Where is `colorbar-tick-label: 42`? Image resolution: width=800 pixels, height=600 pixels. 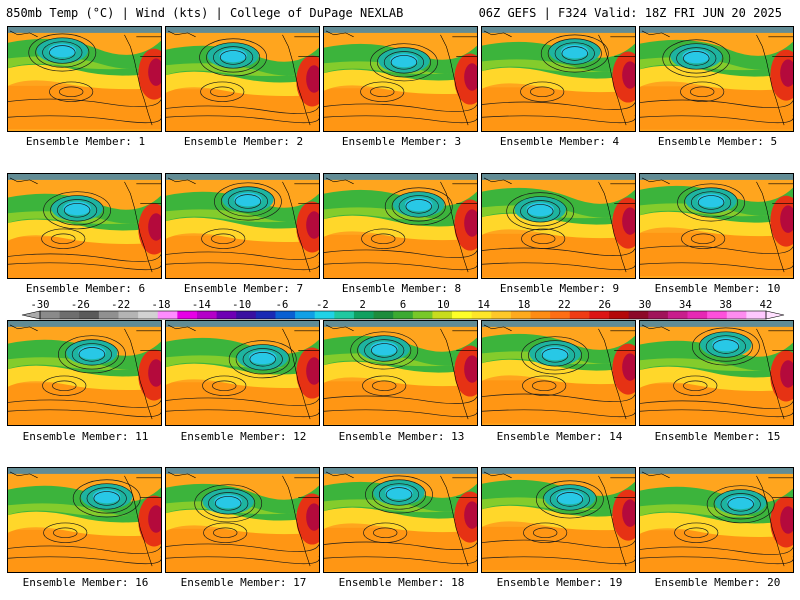 colorbar-tick-label: 42 is located at coordinates (766, 305).